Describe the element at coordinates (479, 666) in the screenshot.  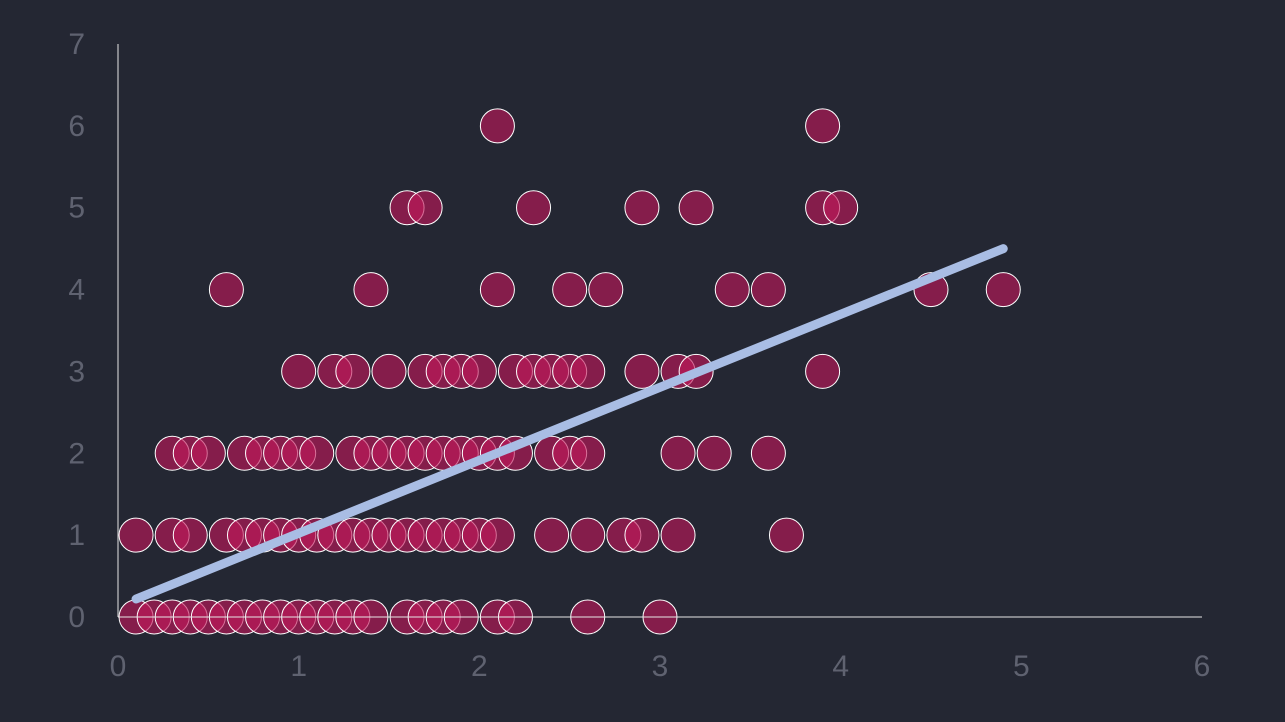
I see `x-tick-label: 2` at that location.